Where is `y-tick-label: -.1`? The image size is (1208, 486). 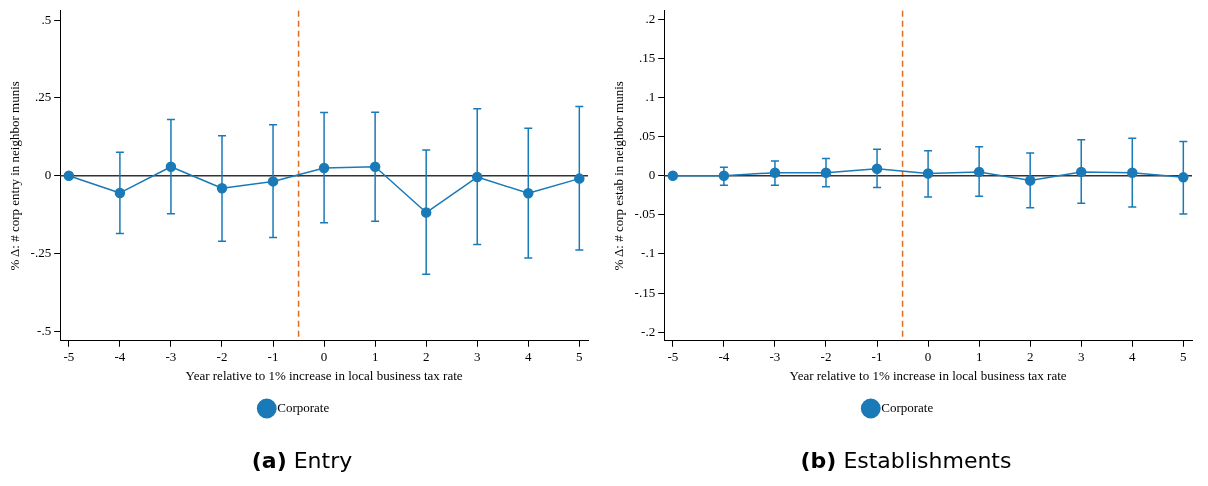
y-tick-label: -.1 is located at coordinates (648, 253).